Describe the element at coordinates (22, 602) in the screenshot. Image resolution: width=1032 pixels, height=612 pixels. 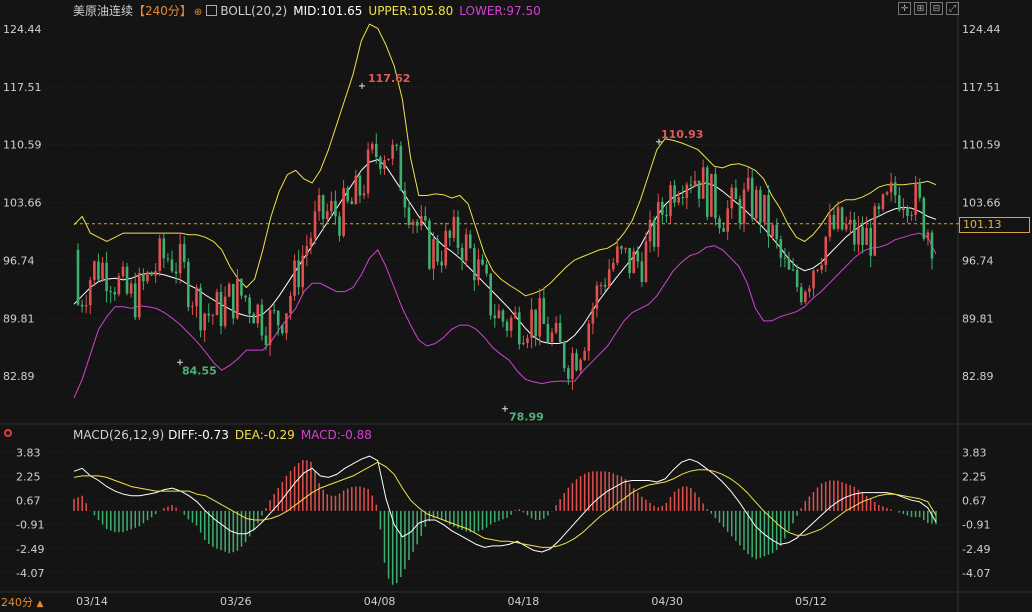
I see `period-selector: 240分 ▲` at that location.